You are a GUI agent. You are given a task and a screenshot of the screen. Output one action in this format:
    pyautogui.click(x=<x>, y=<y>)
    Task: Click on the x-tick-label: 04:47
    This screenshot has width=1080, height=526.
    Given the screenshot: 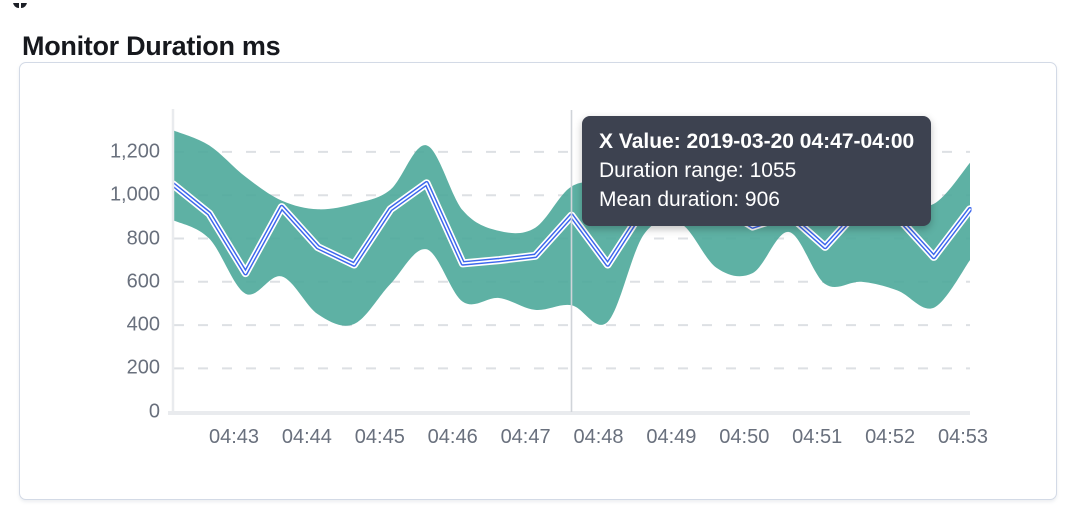 What is the action you would take?
    pyautogui.click(x=525, y=437)
    